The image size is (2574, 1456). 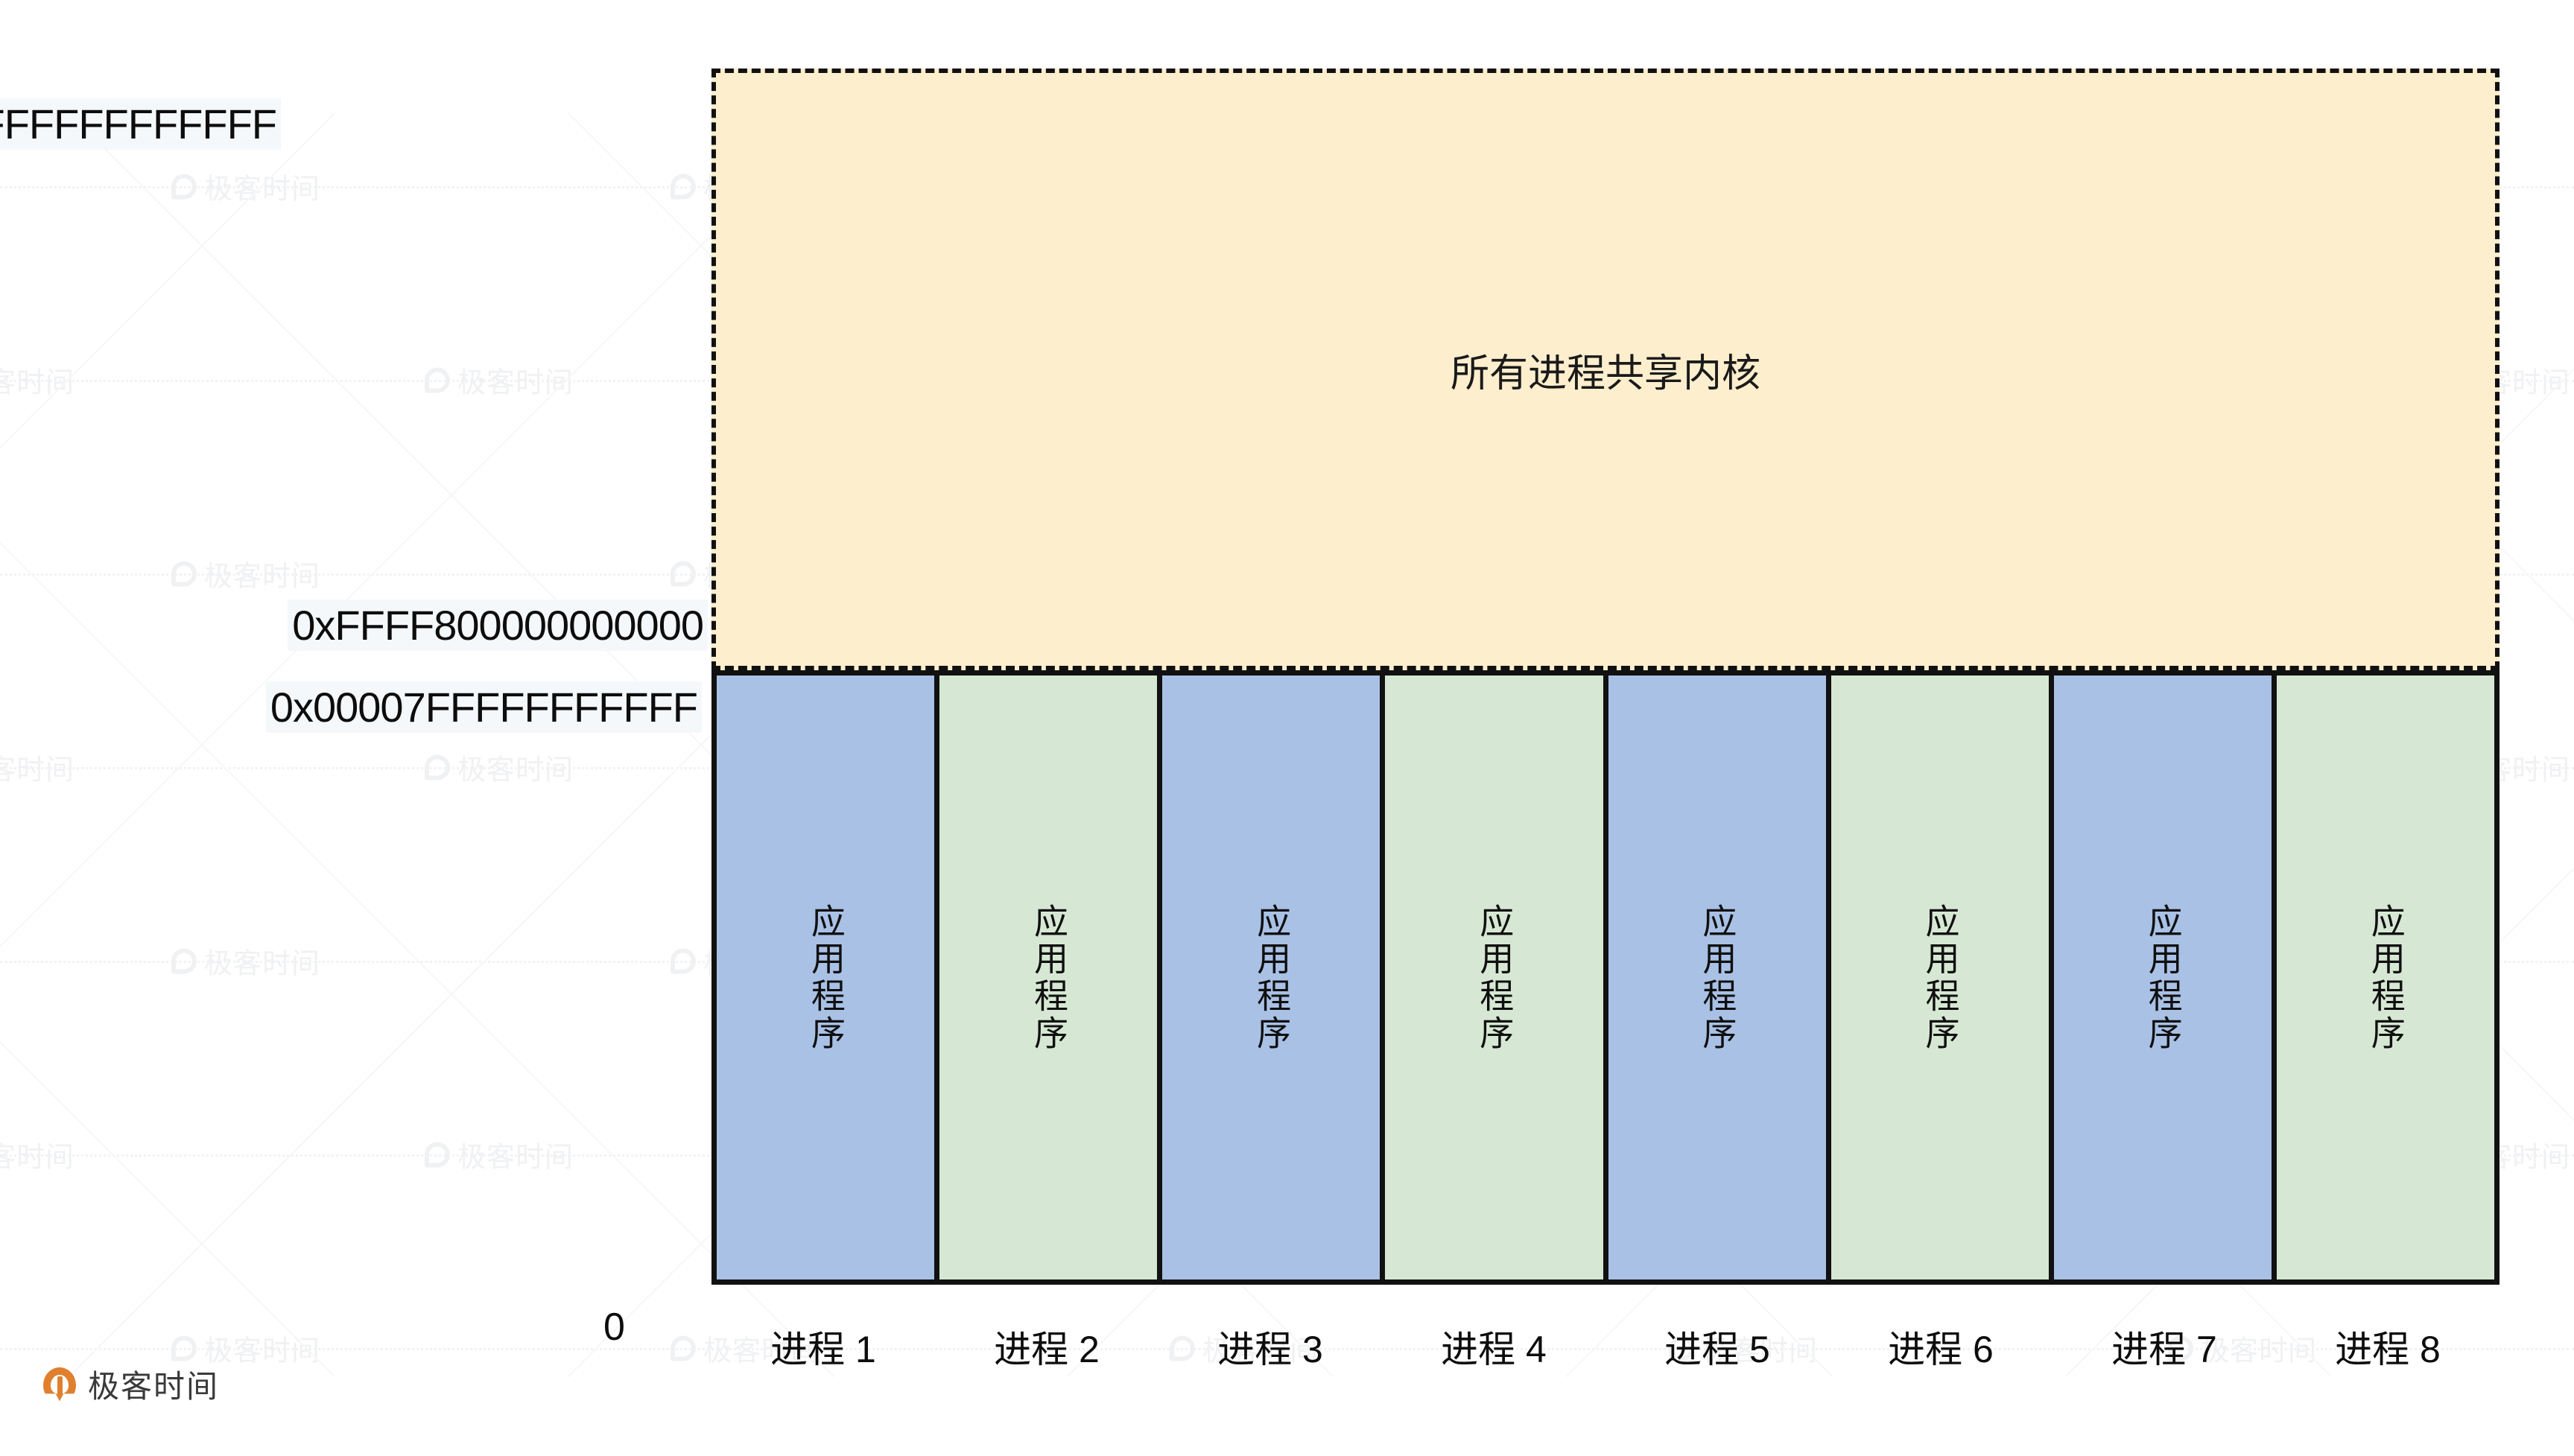 I want to click on brand-logo: 极客时间, so click(x=131, y=1384).